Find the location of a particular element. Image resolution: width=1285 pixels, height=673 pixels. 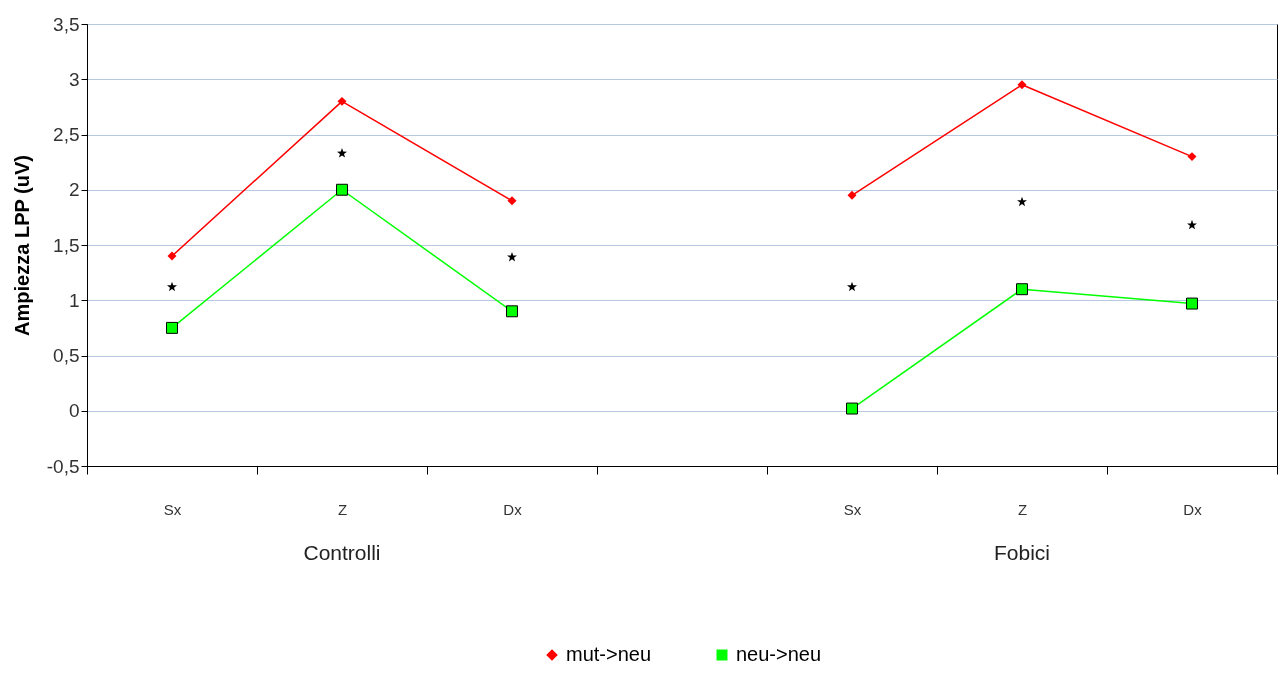

y-tick-label: 2 is located at coordinates (74, 190).